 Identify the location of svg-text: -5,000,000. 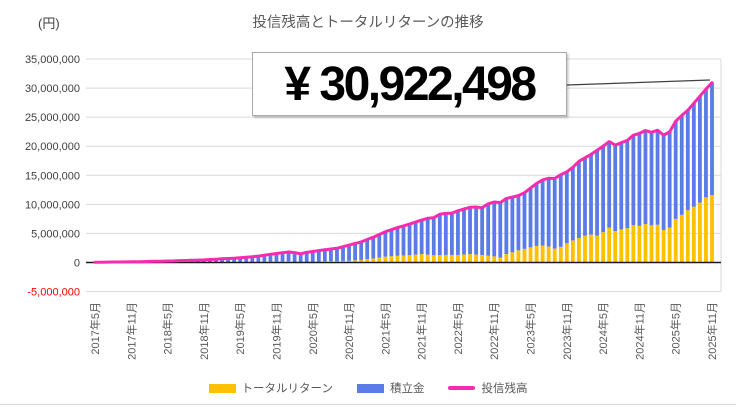
(53, 293).